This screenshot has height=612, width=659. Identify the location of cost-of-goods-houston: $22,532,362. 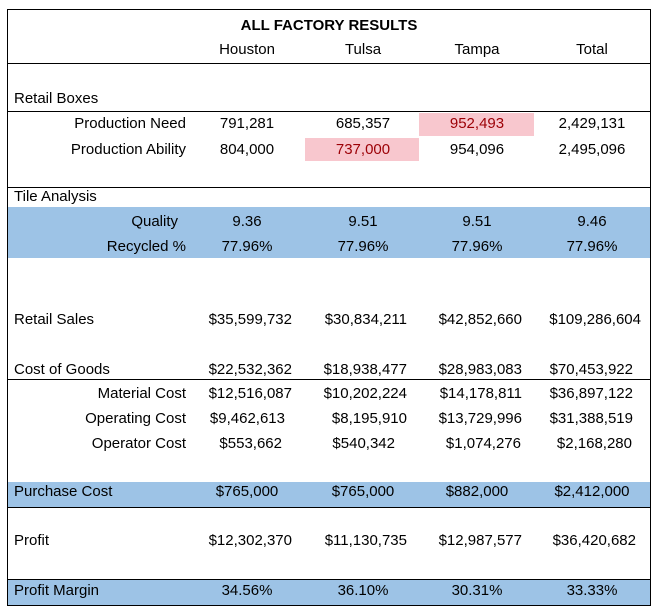
(250, 369).